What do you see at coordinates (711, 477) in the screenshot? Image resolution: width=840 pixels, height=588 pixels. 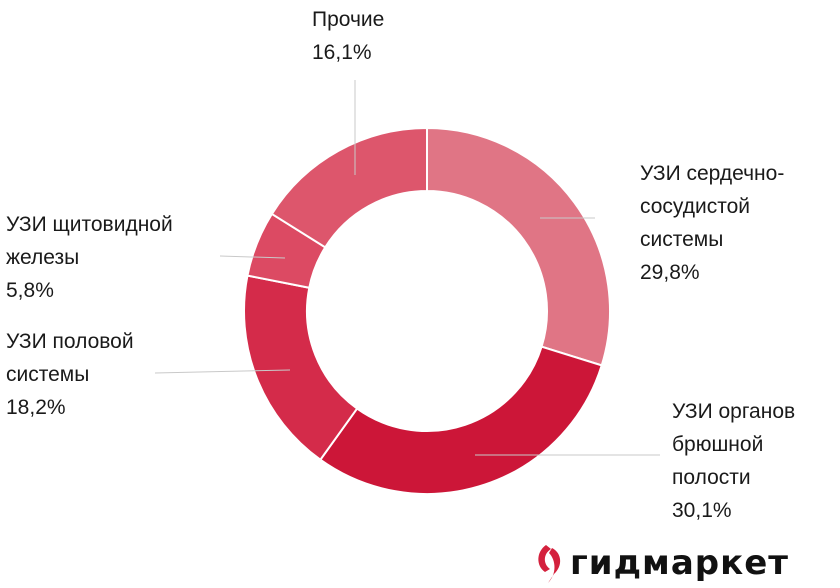 I see `slice-category-label: полости` at bounding box center [711, 477].